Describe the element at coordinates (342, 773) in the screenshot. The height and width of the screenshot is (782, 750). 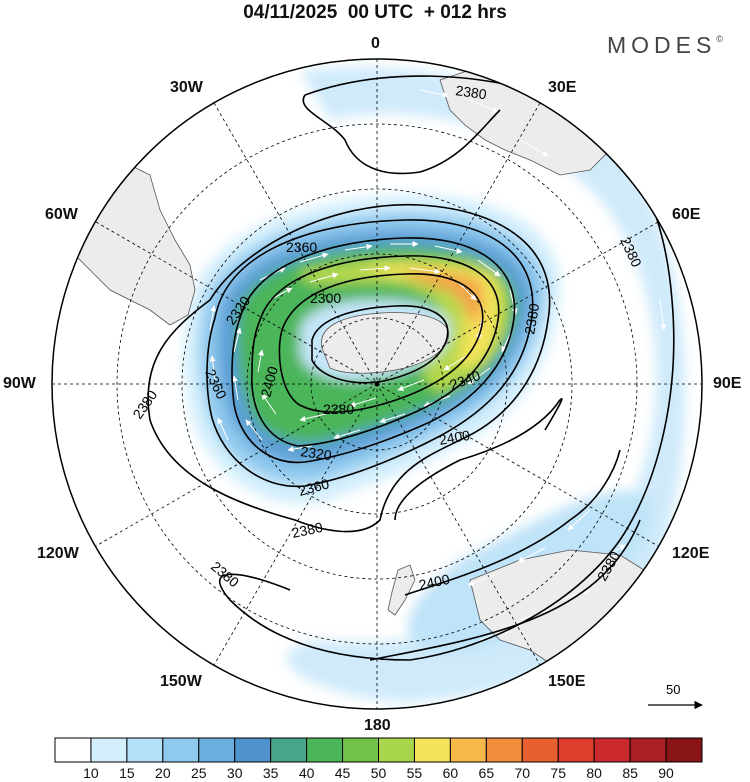
I see `colorbar-tick-label: 45` at that location.